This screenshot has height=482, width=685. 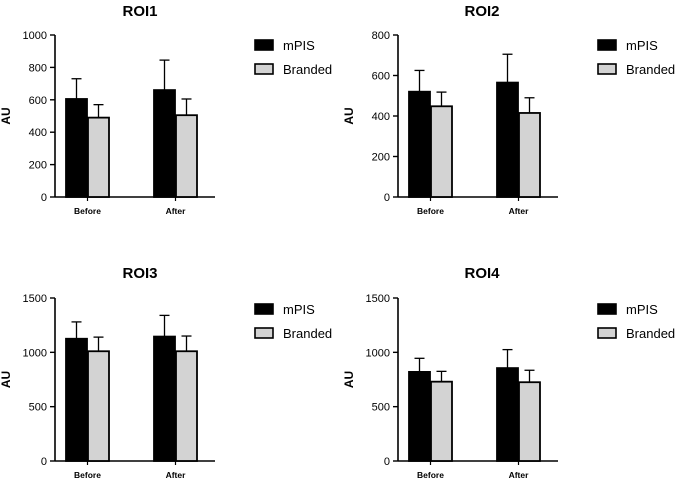 What do you see at coordinates (481, 11) in the screenshot?
I see `chart-title: ROI2` at bounding box center [481, 11].